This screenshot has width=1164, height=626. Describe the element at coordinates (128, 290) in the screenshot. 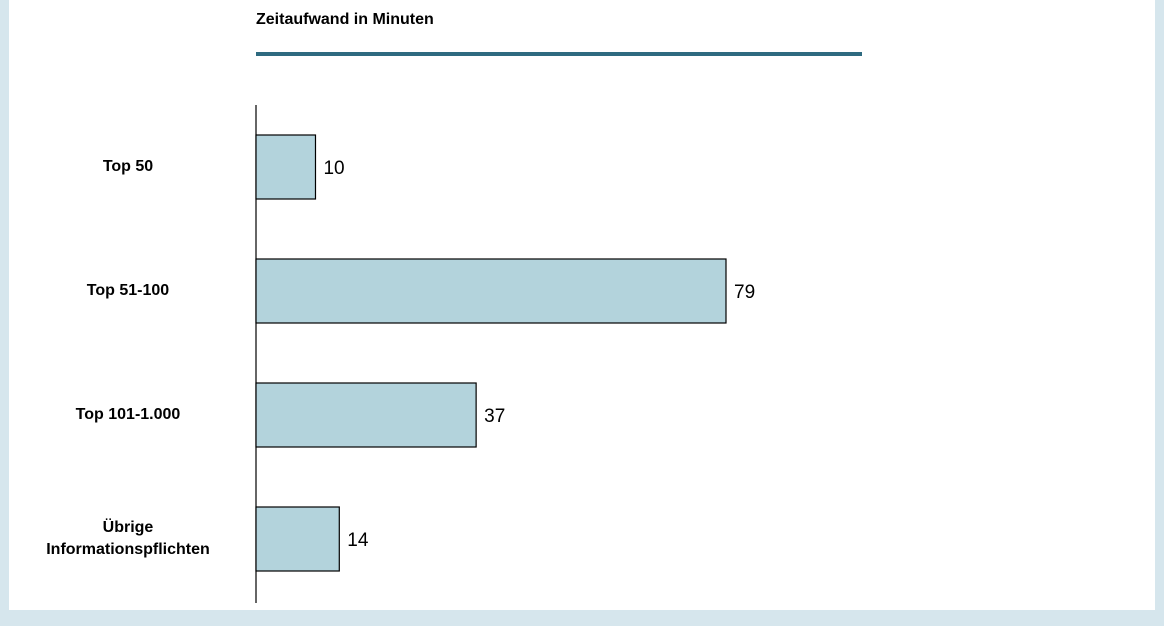

I see `category-label: Top 51-100` at that location.